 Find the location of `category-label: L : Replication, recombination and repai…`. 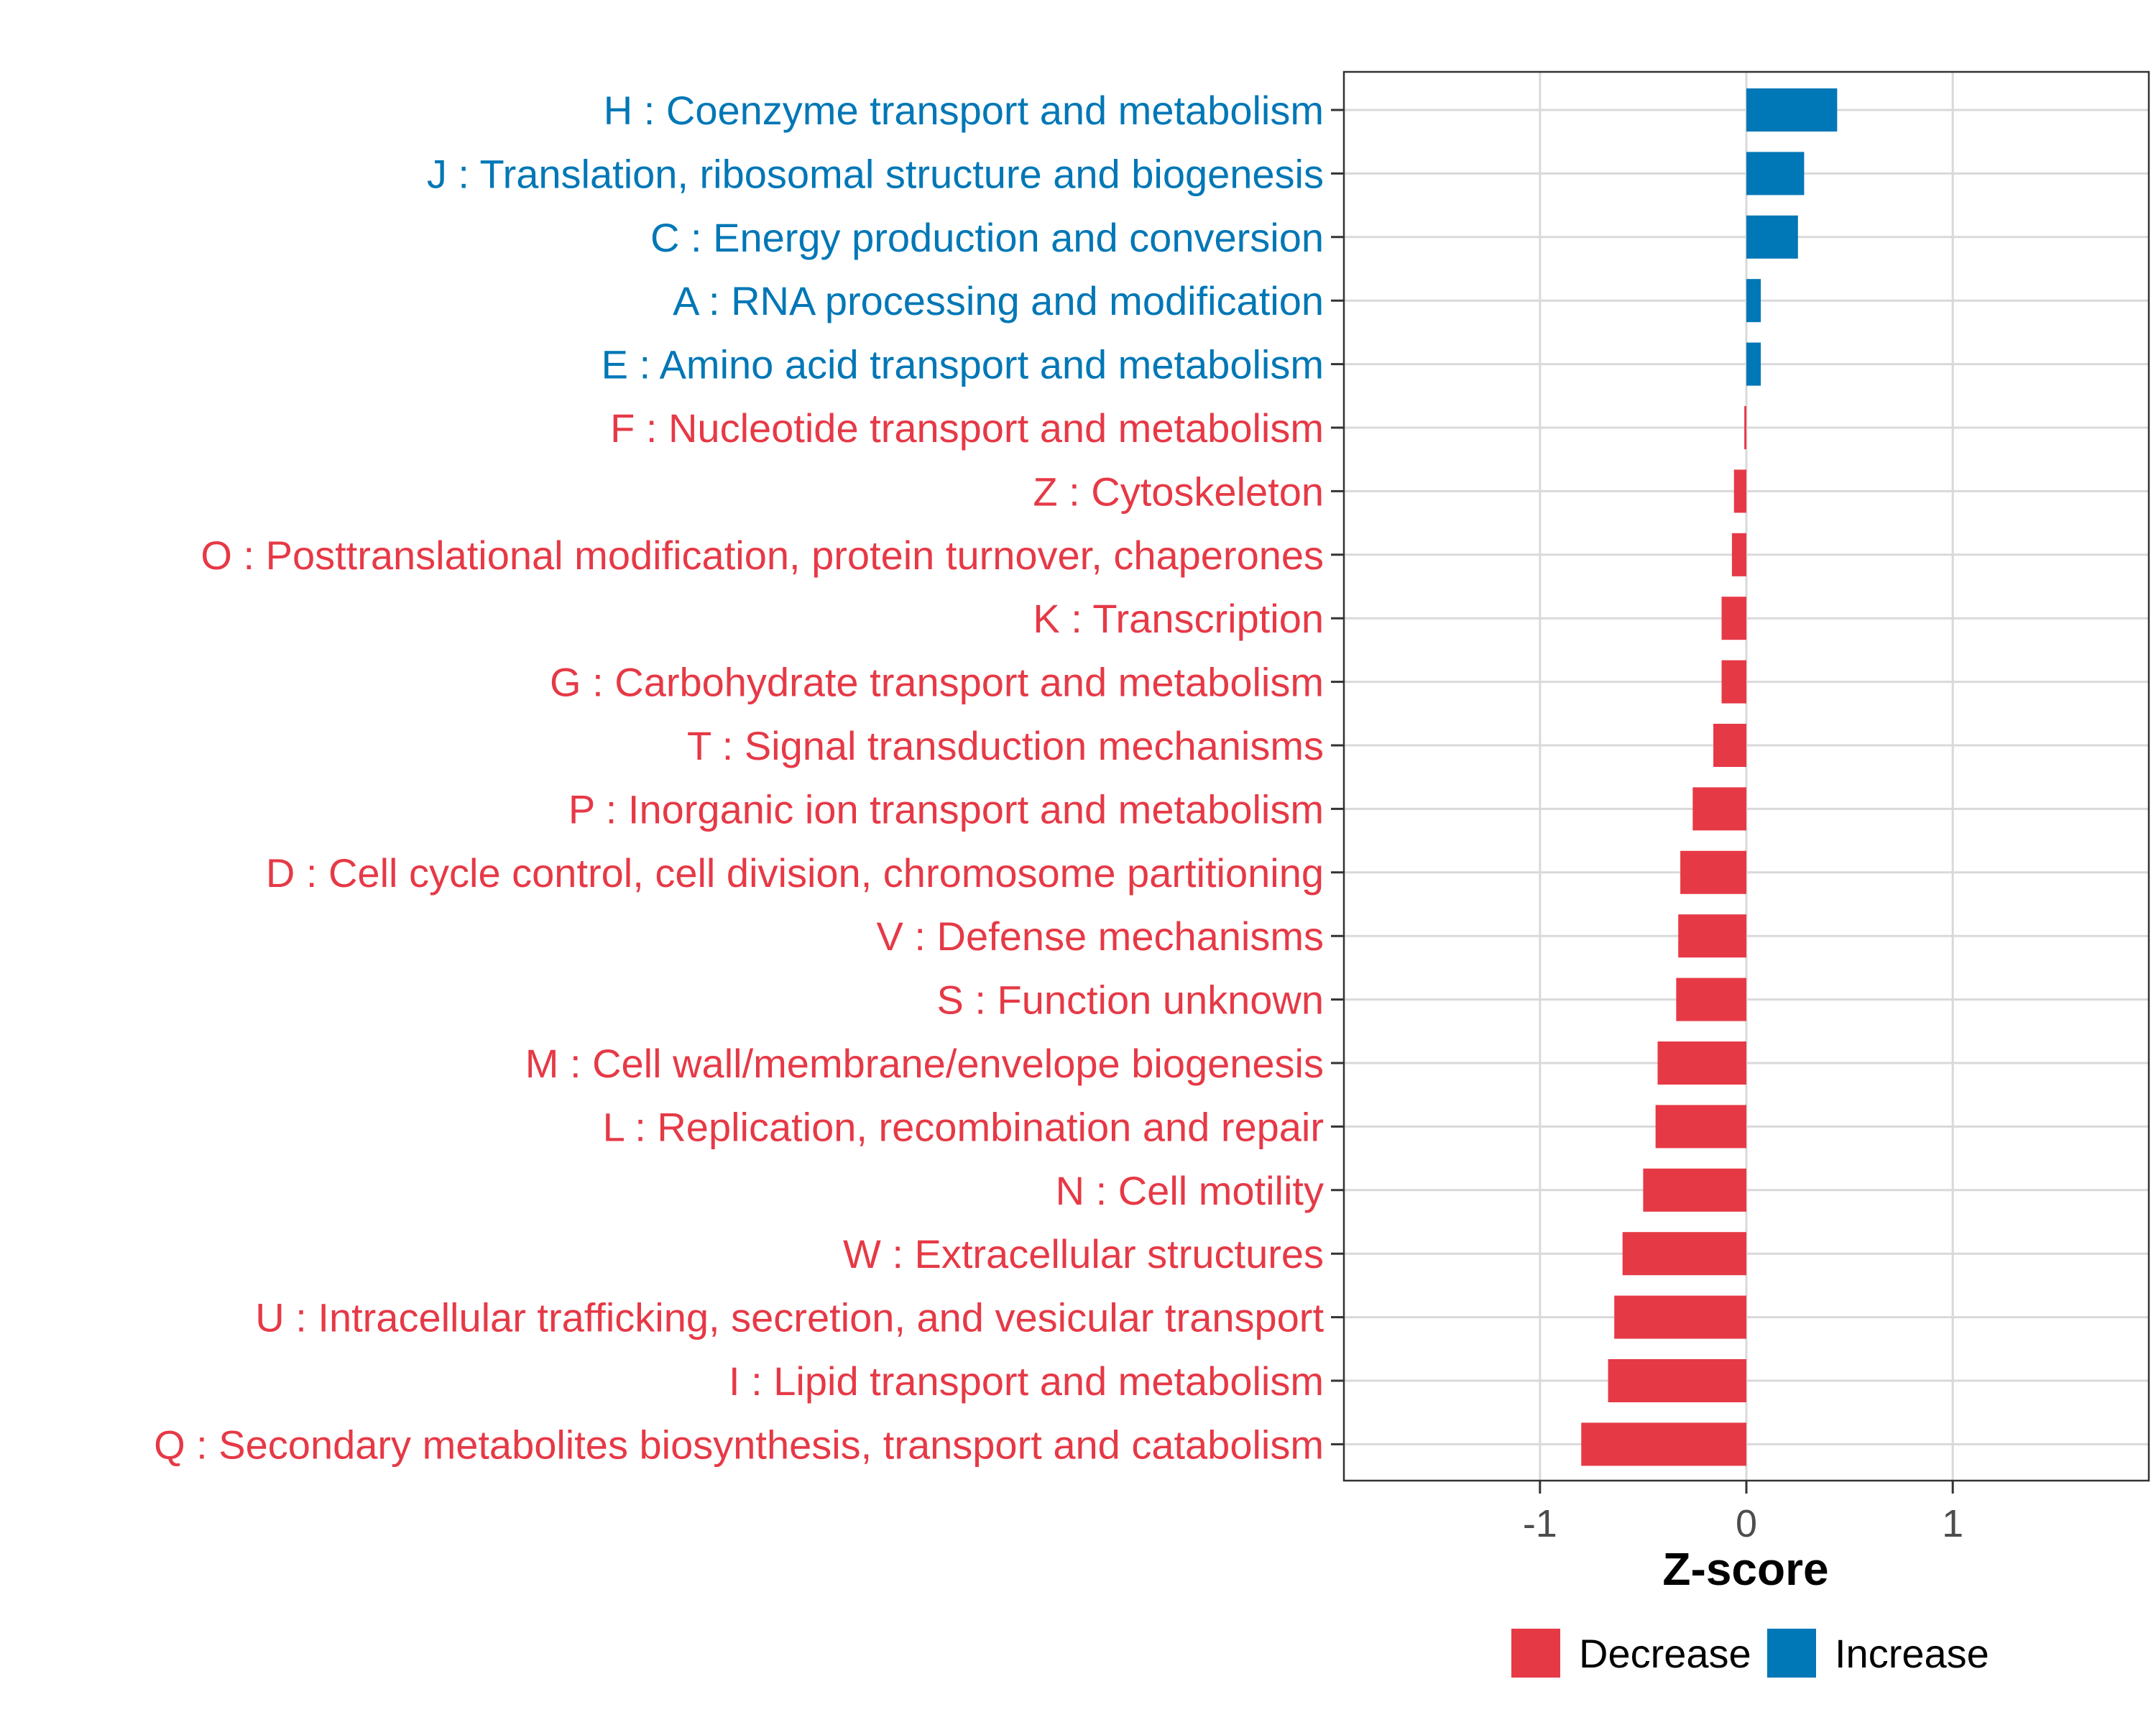

category-label: L : Replication, recombination and repai… is located at coordinates (964, 1126).